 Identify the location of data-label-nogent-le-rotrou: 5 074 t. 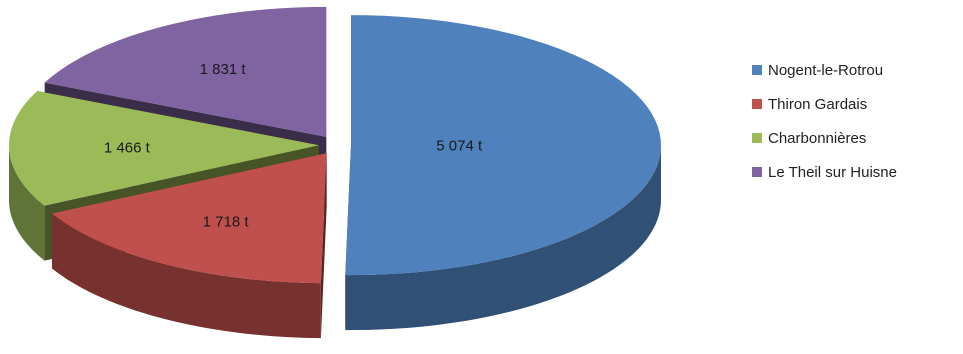
(459, 145).